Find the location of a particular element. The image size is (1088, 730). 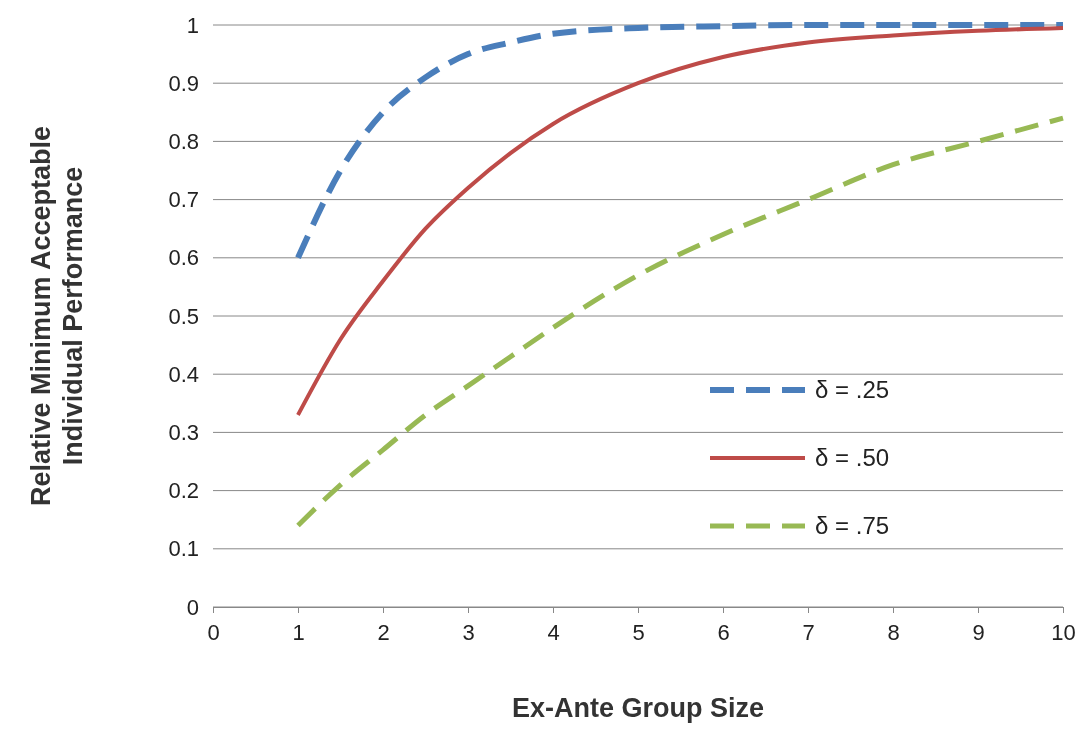

legend-label: δ = .25 is located at coordinates (852, 389).